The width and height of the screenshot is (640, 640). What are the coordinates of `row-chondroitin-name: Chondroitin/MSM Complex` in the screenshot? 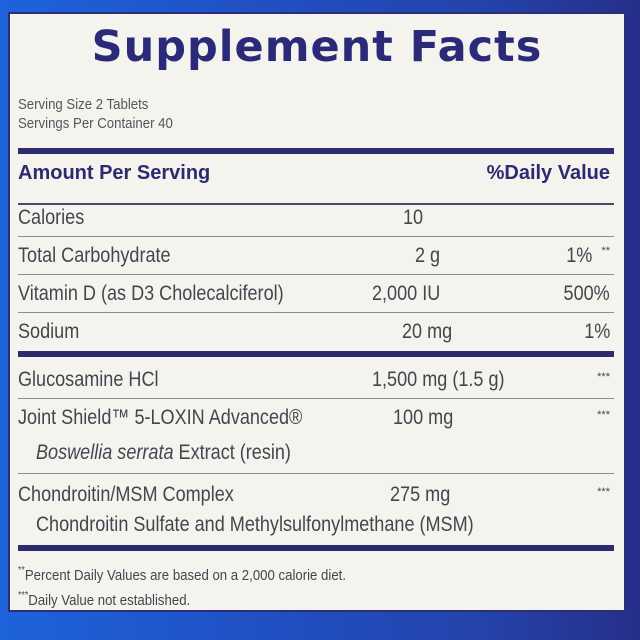 It's located at (126, 494).